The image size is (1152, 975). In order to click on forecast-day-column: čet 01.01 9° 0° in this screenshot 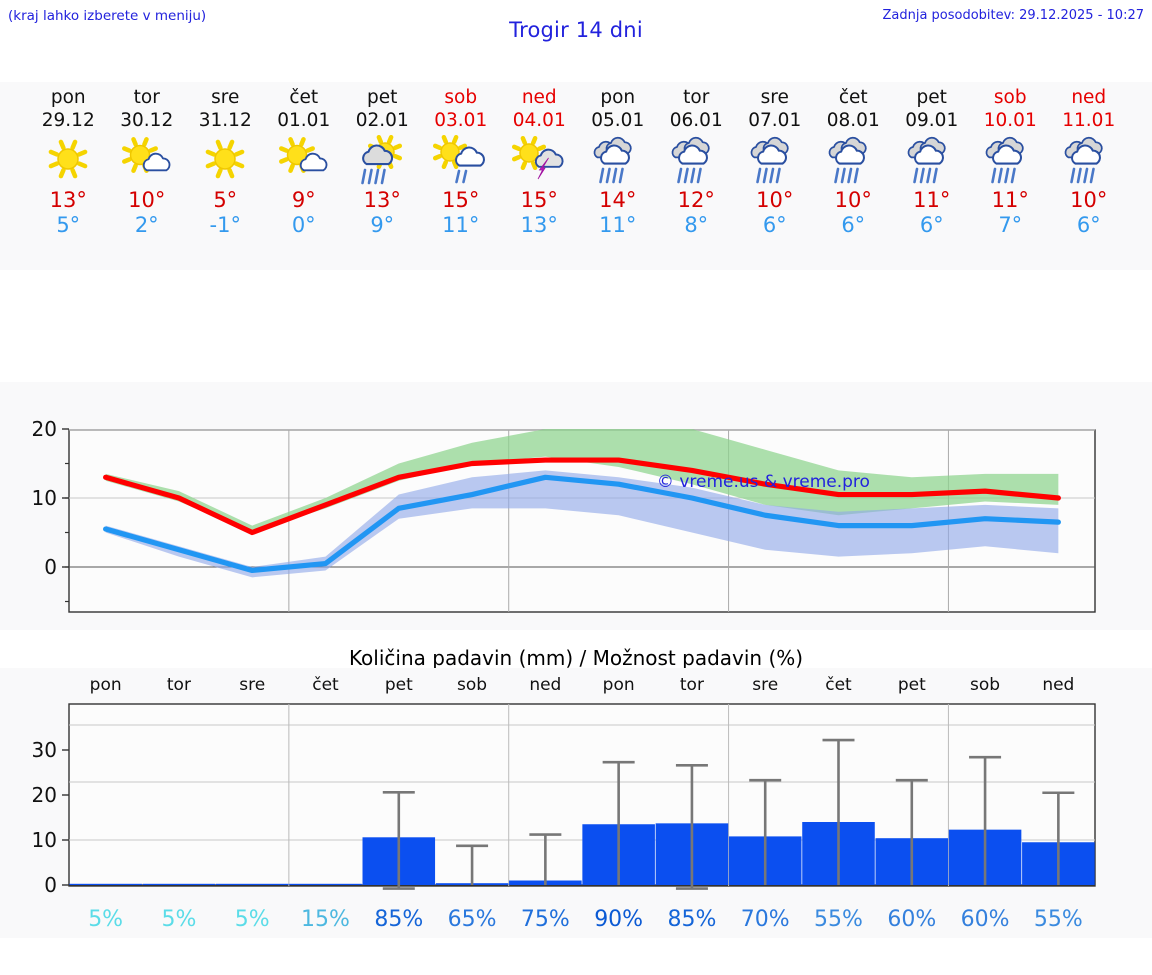, I will do `click(304, 176)`.